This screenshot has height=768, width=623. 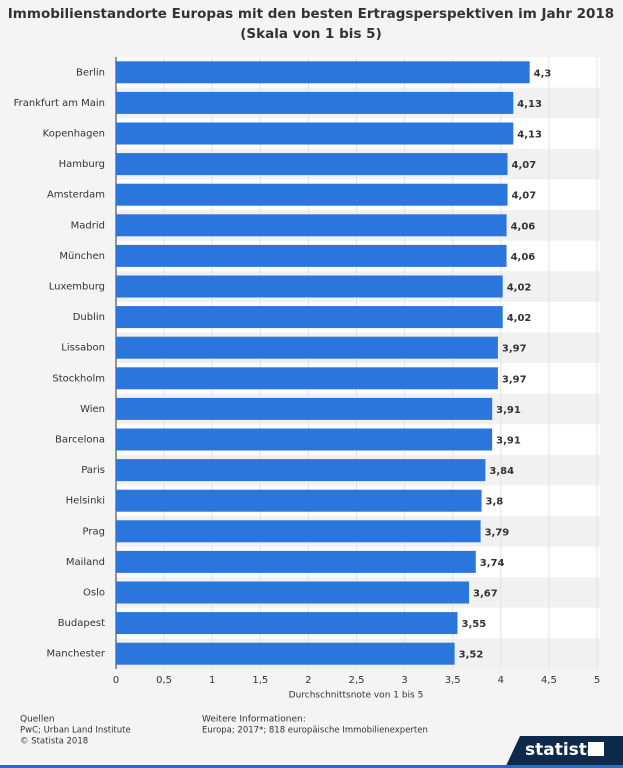 I want to click on y-tick-label: Barcelona, so click(x=80, y=440).